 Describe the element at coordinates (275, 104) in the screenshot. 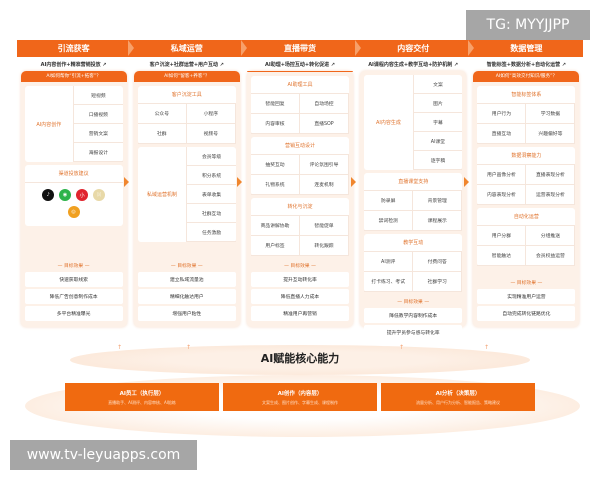

I see `feature-item: 智能回复` at that location.